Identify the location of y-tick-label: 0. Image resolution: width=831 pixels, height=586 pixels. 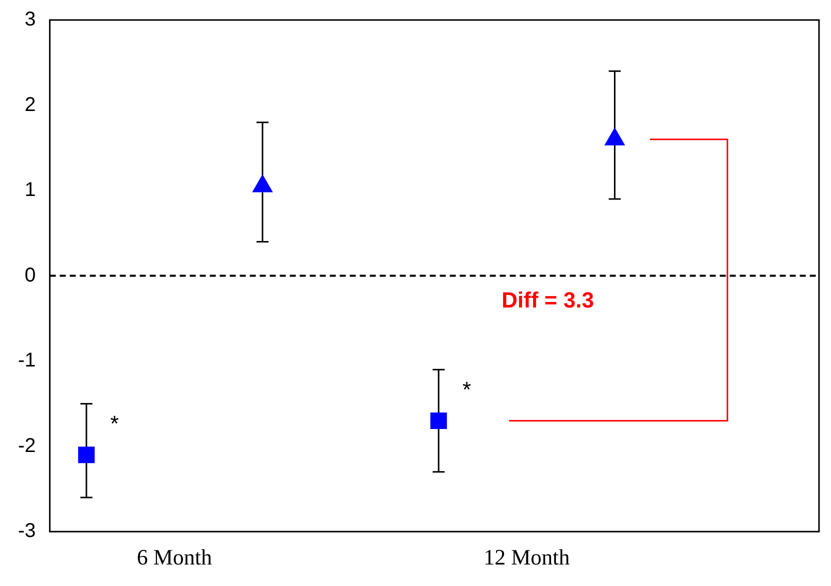
(30, 275).